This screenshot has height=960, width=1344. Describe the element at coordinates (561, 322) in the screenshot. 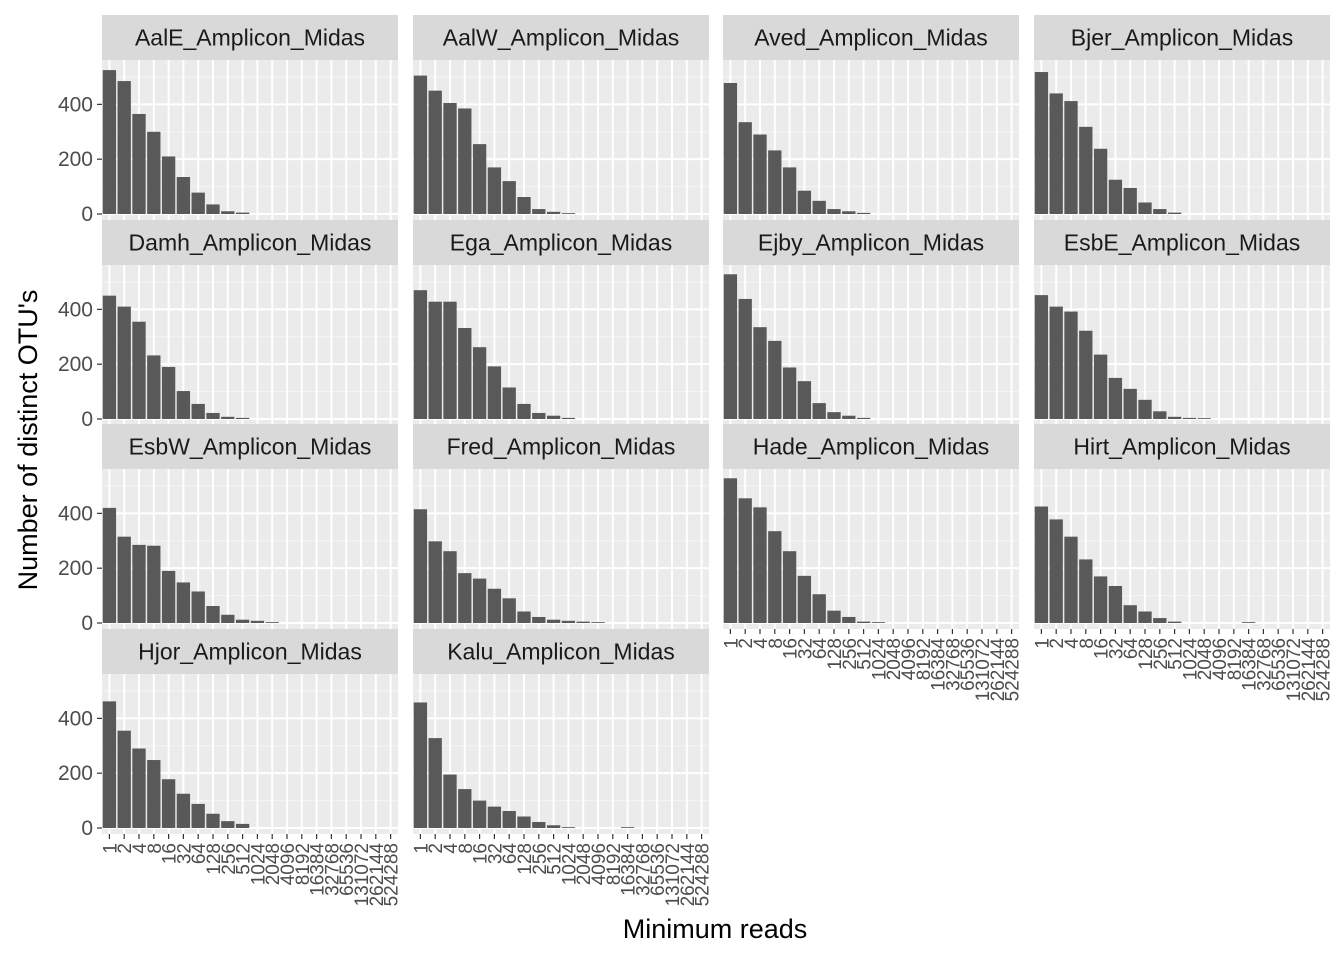

I see `facet-panel: Ega_Amplicon_Midas` at that location.